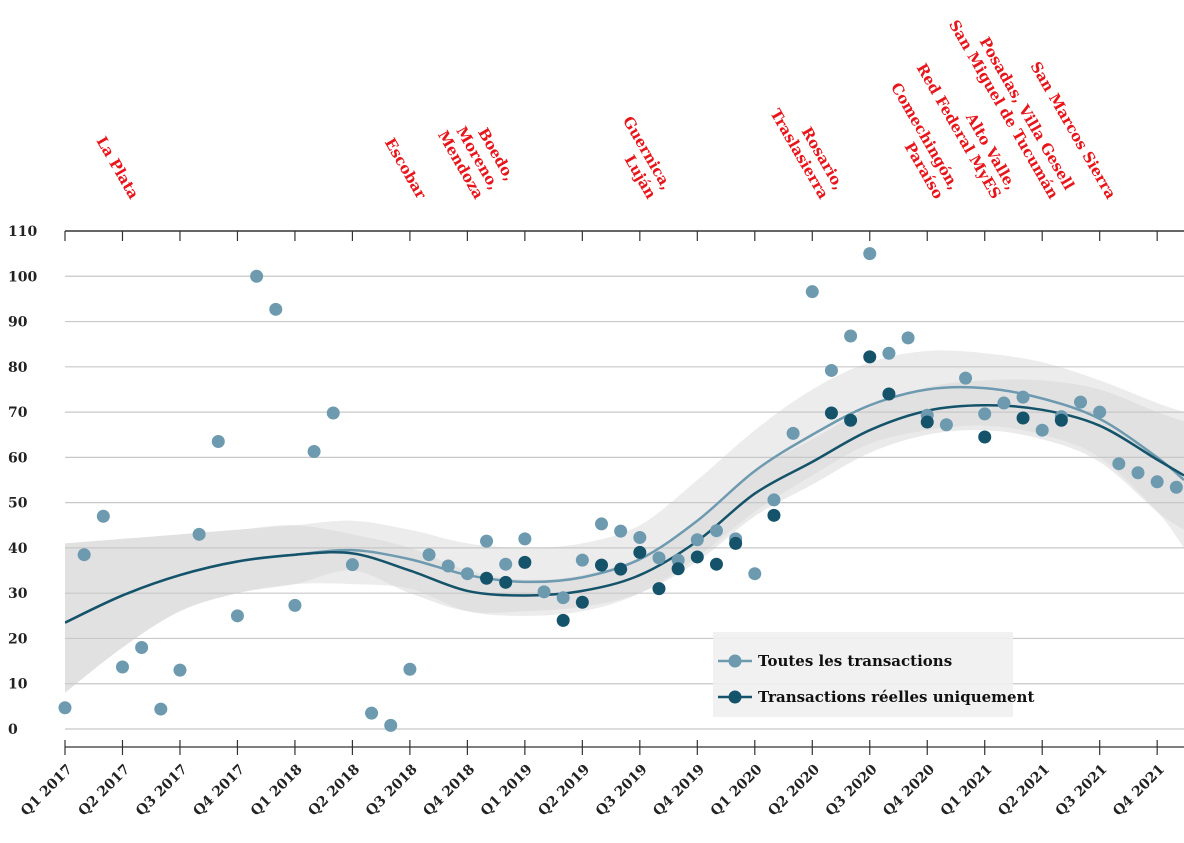  I want to click on legend-label: Toutes les transactions, so click(855, 661).